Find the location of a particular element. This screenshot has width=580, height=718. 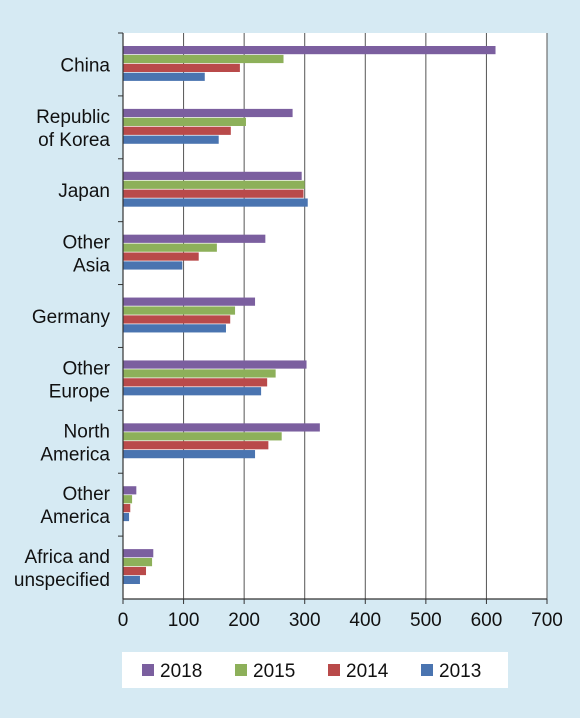

x-tick-labels: 0 100 200 300 400 500 600 700 is located at coordinates (340, 620).